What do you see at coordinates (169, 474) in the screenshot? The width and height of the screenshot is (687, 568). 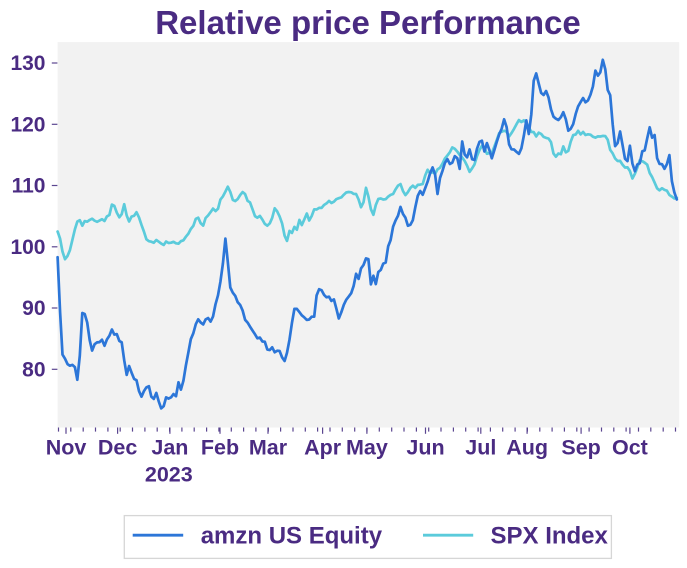 I see `svg-text: 2023` at bounding box center [169, 474].